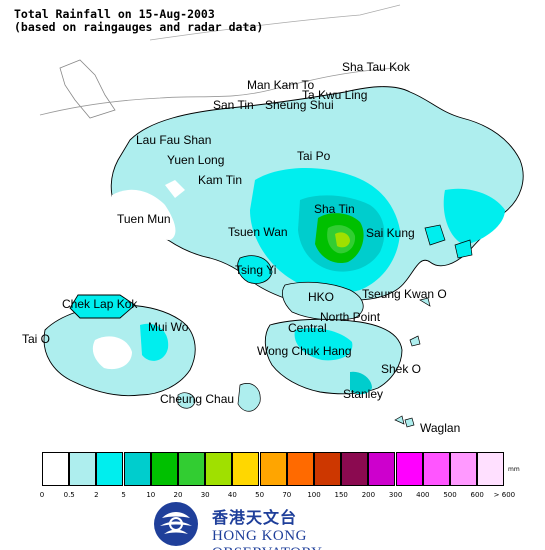 This screenshot has width=545, height=550. Describe the element at coordinates (205, 495) in the screenshot. I see `legend-tick-label: 30` at that location.